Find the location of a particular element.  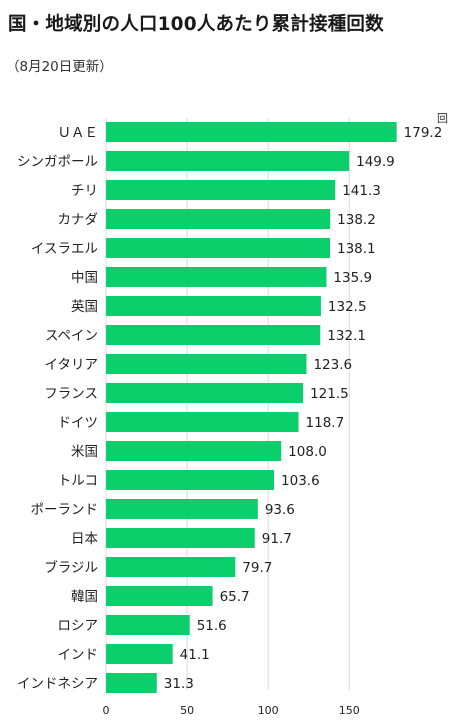

category-label: 中国 is located at coordinates (84, 278).